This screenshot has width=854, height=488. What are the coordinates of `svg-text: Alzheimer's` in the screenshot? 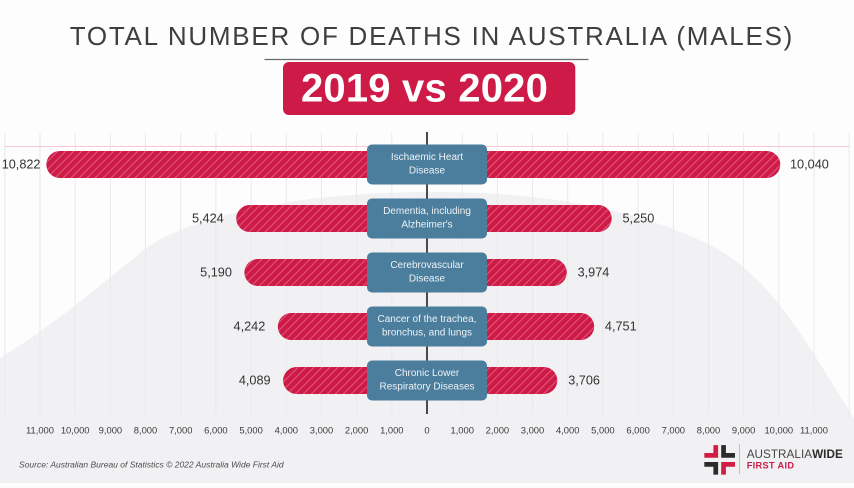 It's located at (426, 225).